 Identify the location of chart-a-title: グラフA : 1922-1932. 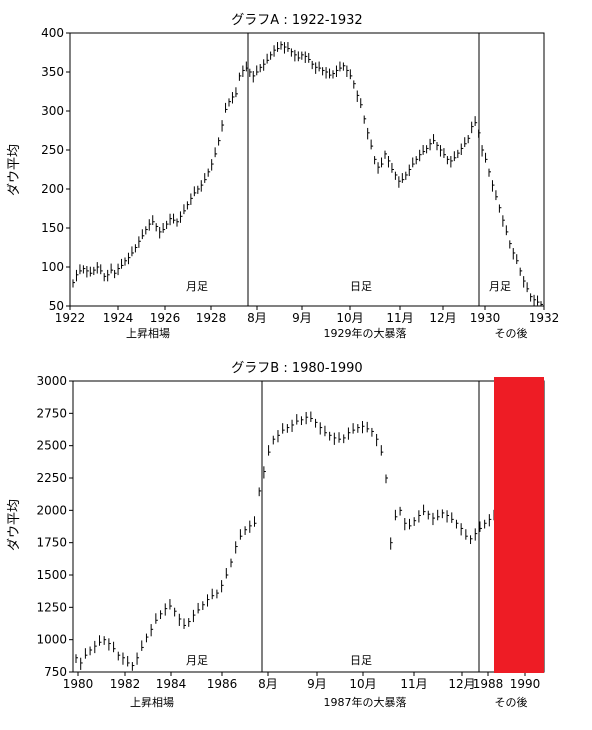
(296, 20).